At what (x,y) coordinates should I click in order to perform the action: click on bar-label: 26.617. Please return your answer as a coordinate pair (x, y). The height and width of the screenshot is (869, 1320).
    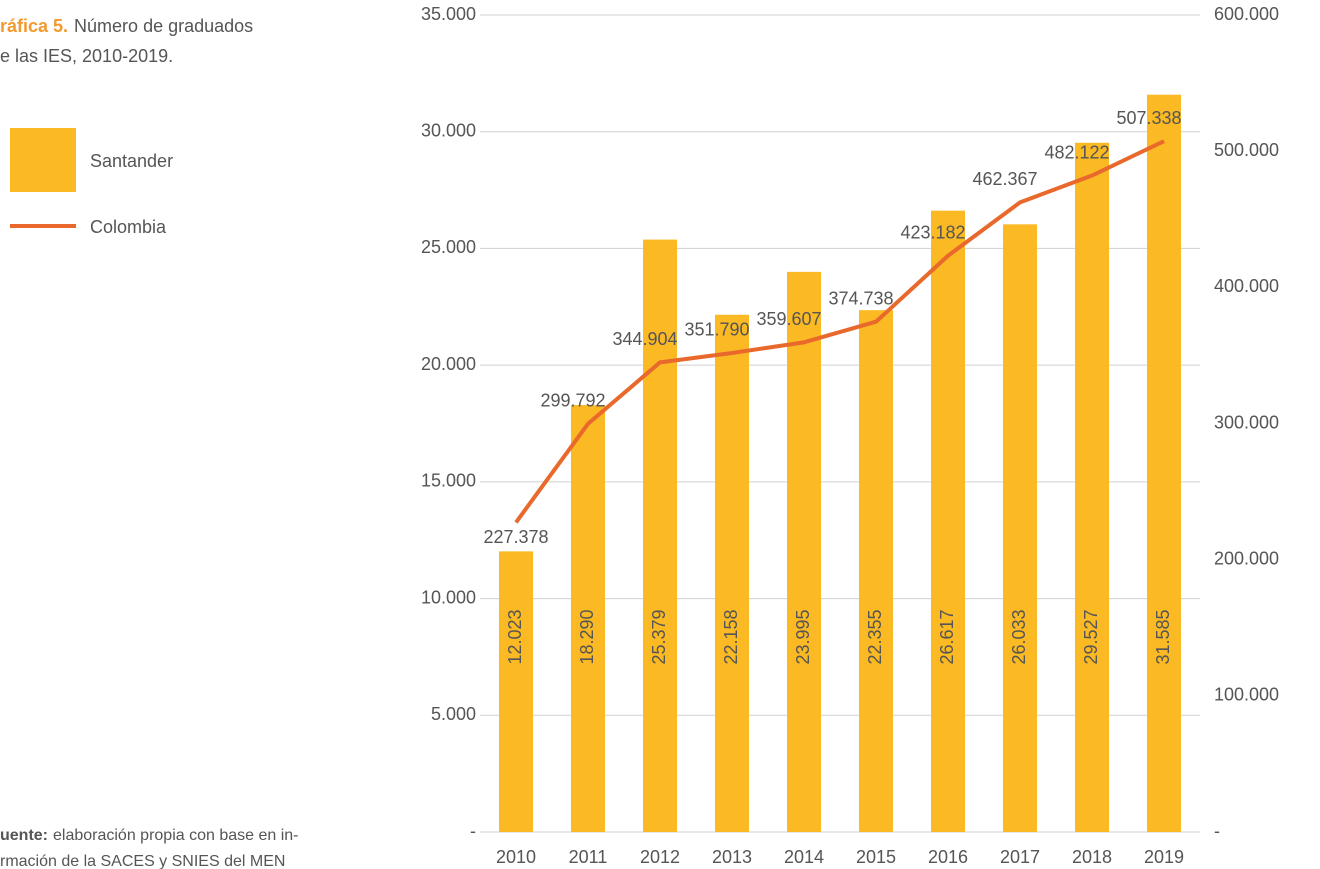
    Looking at the image, I should click on (947, 636).